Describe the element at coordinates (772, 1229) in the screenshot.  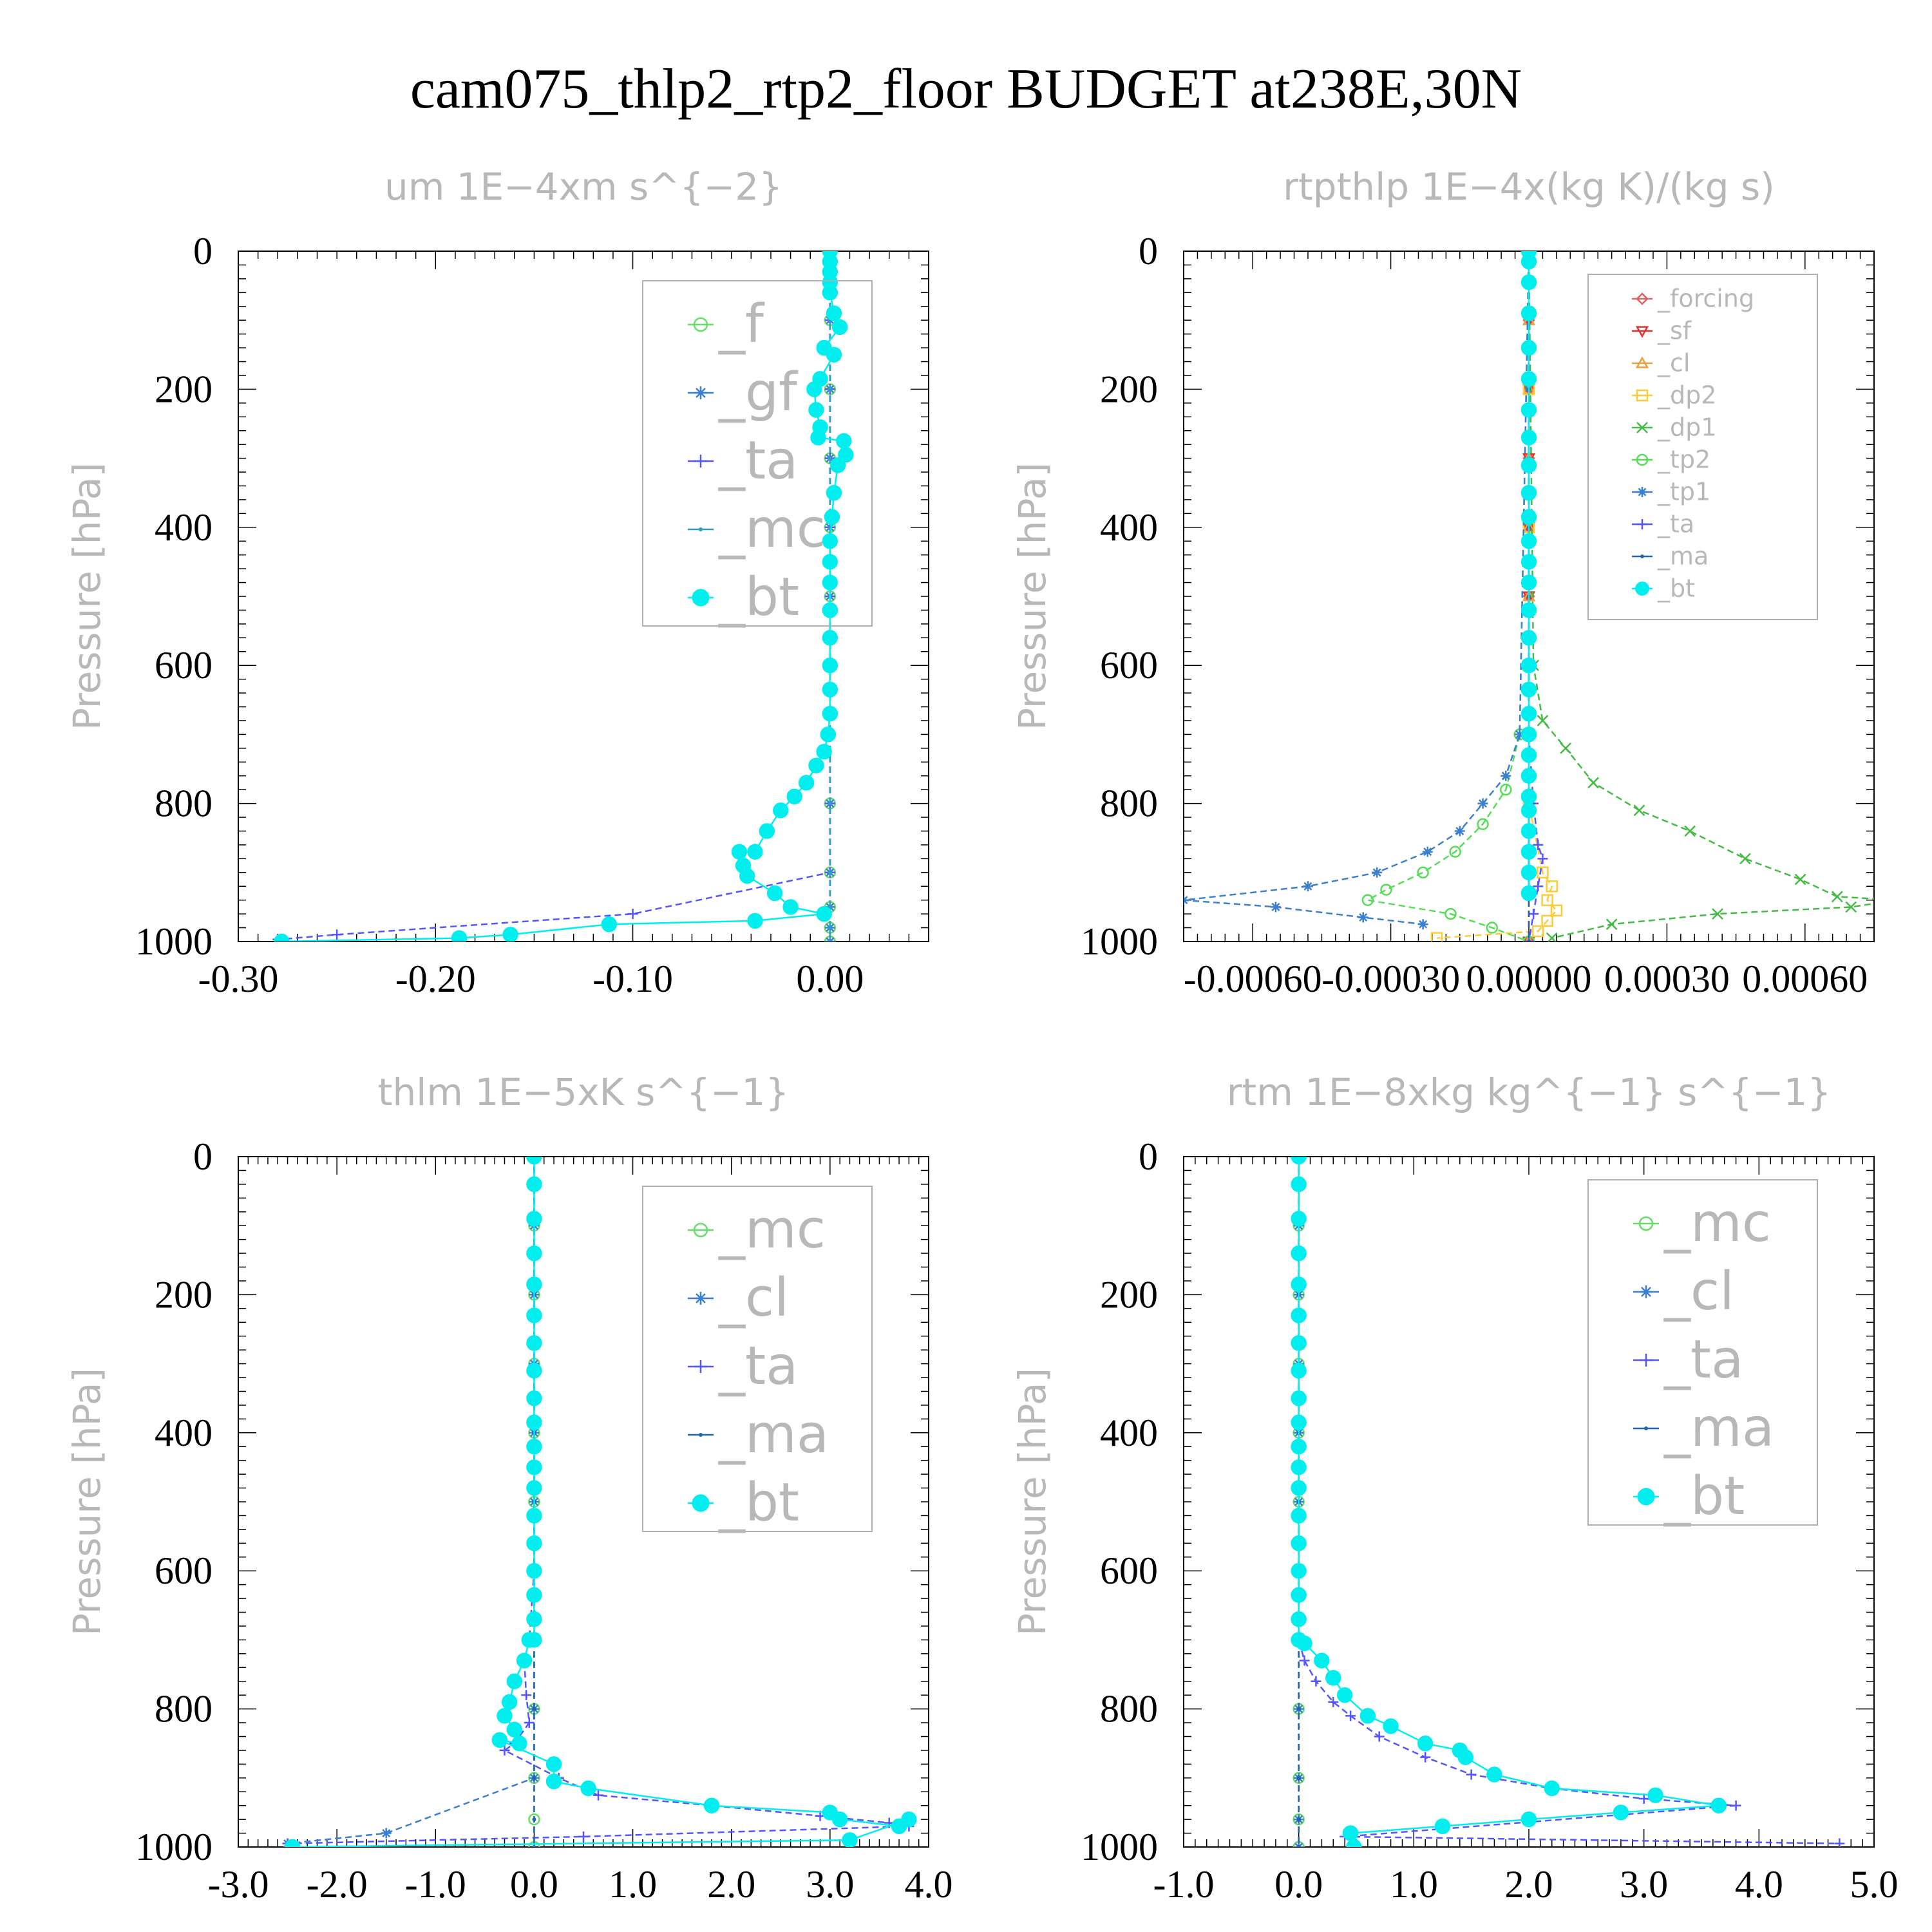
I see `legend-label: _mc` at that location.